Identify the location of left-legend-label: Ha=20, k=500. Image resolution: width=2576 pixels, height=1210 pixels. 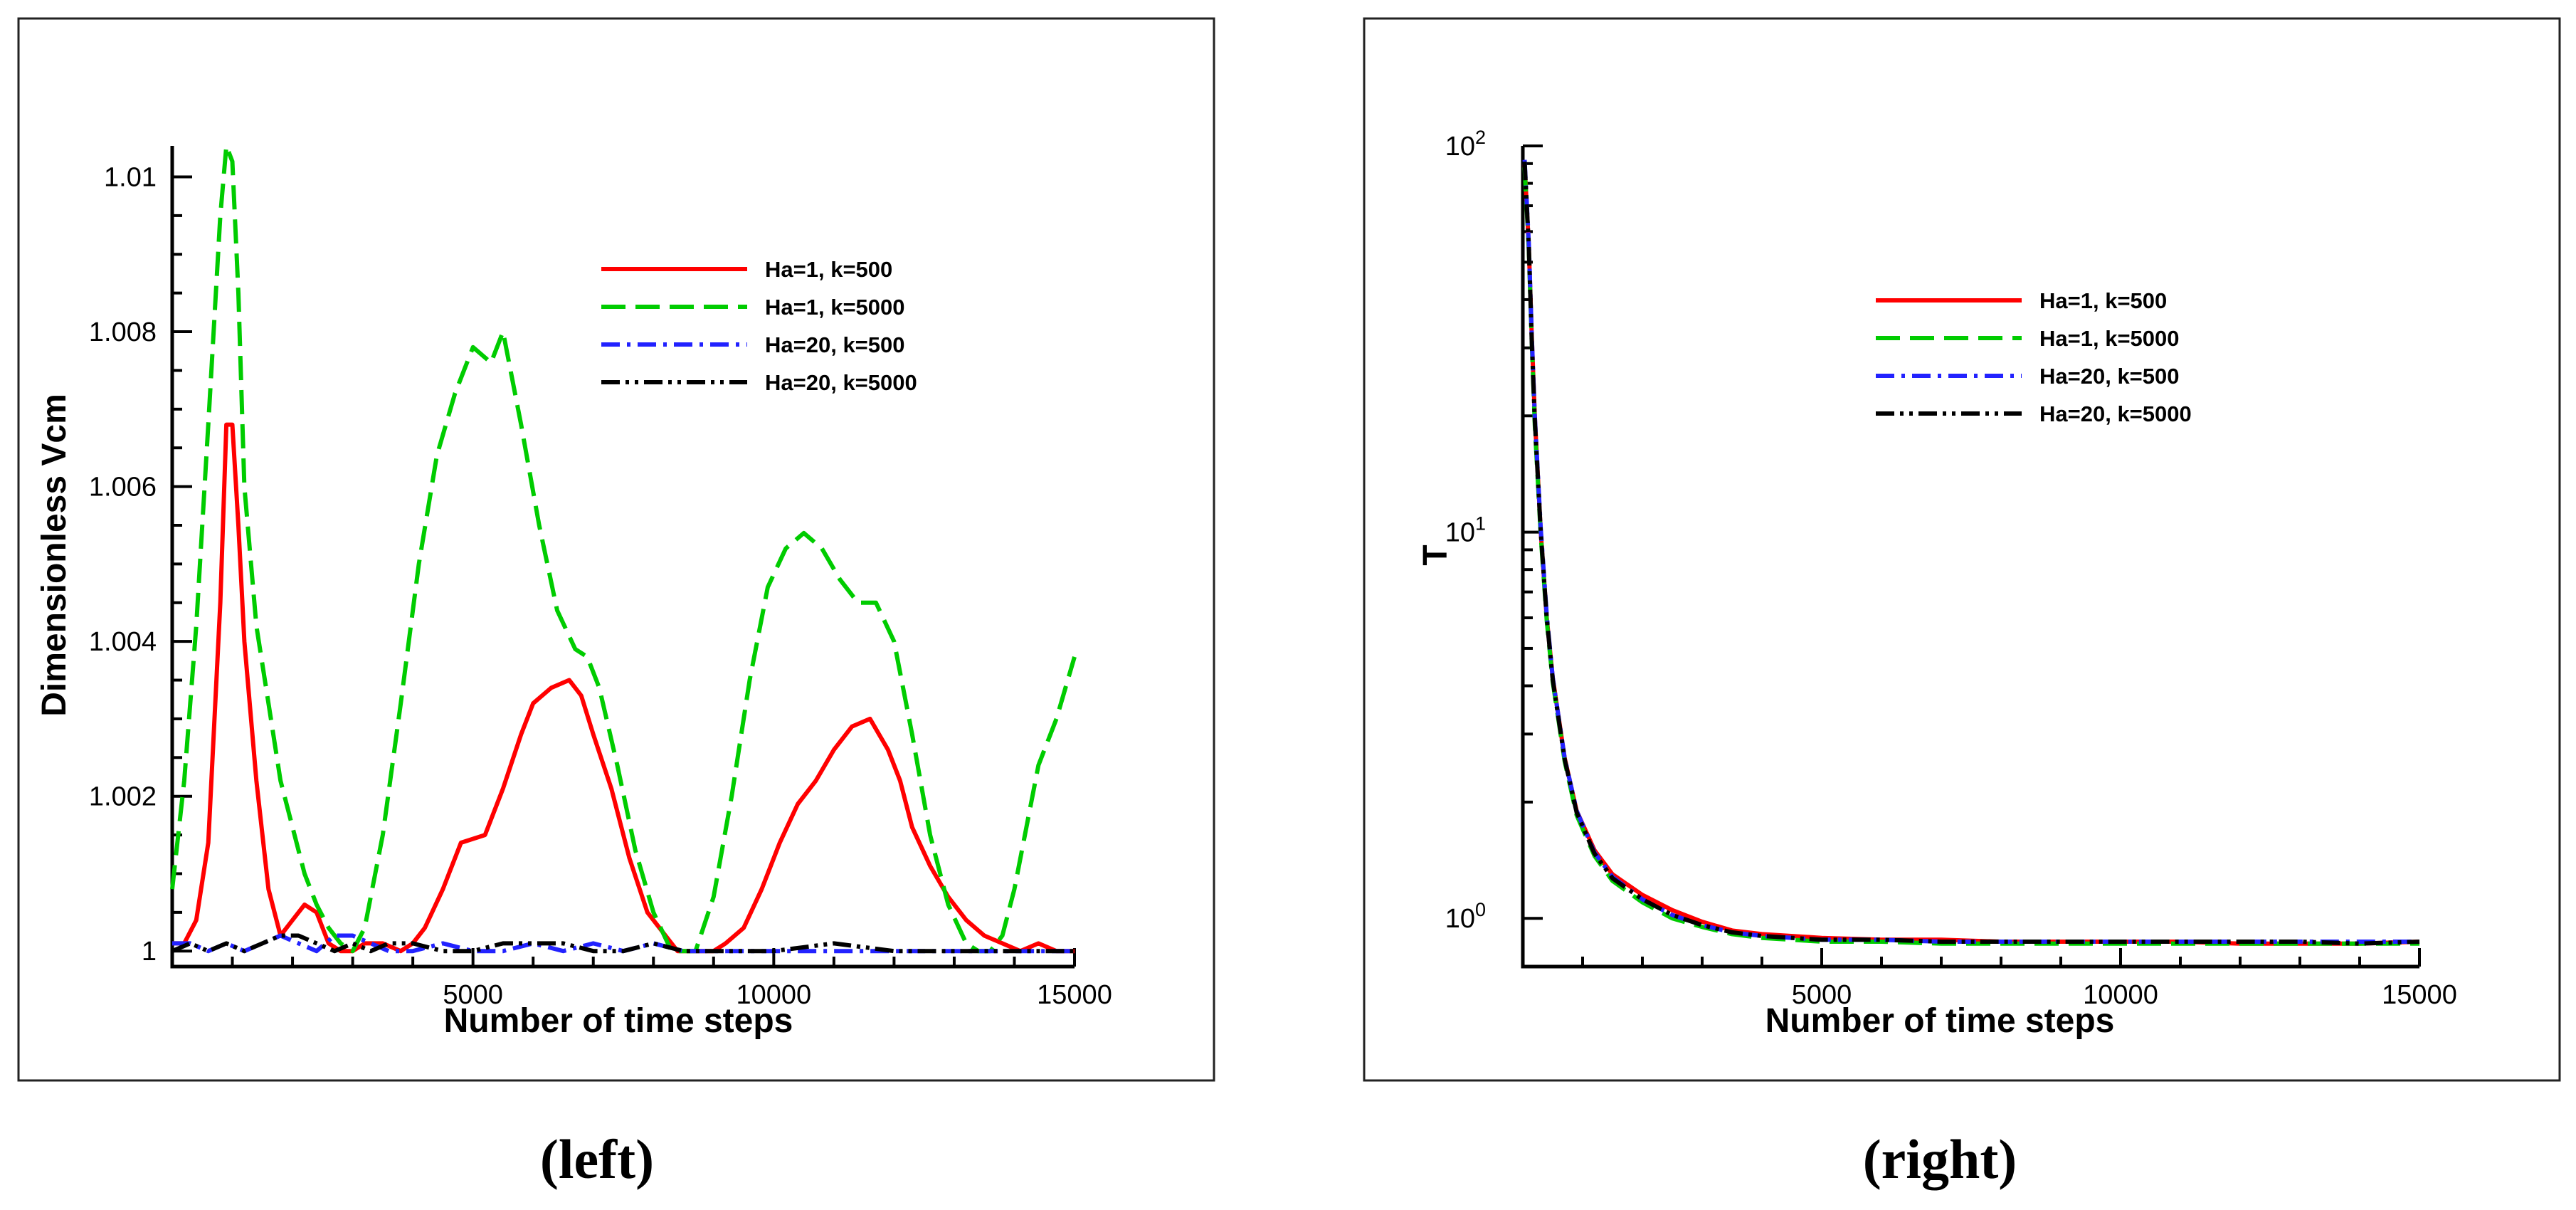
(835, 344).